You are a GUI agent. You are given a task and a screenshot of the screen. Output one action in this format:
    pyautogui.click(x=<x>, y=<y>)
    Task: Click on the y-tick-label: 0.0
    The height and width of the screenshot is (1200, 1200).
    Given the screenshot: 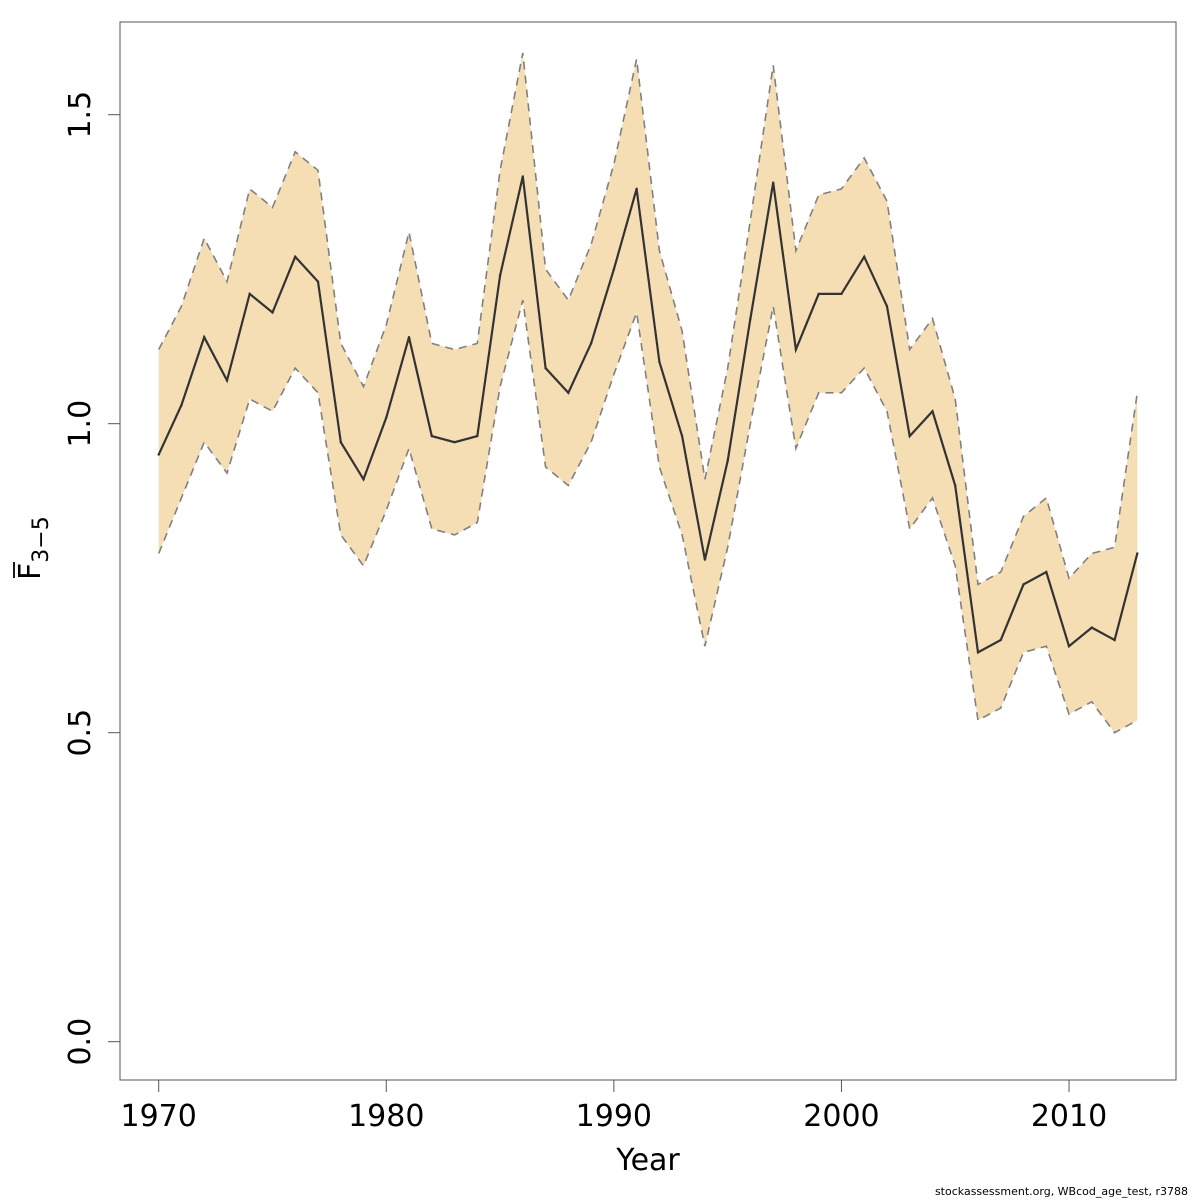 What is the action you would take?
    pyautogui.click(x=80, y=1042)
    